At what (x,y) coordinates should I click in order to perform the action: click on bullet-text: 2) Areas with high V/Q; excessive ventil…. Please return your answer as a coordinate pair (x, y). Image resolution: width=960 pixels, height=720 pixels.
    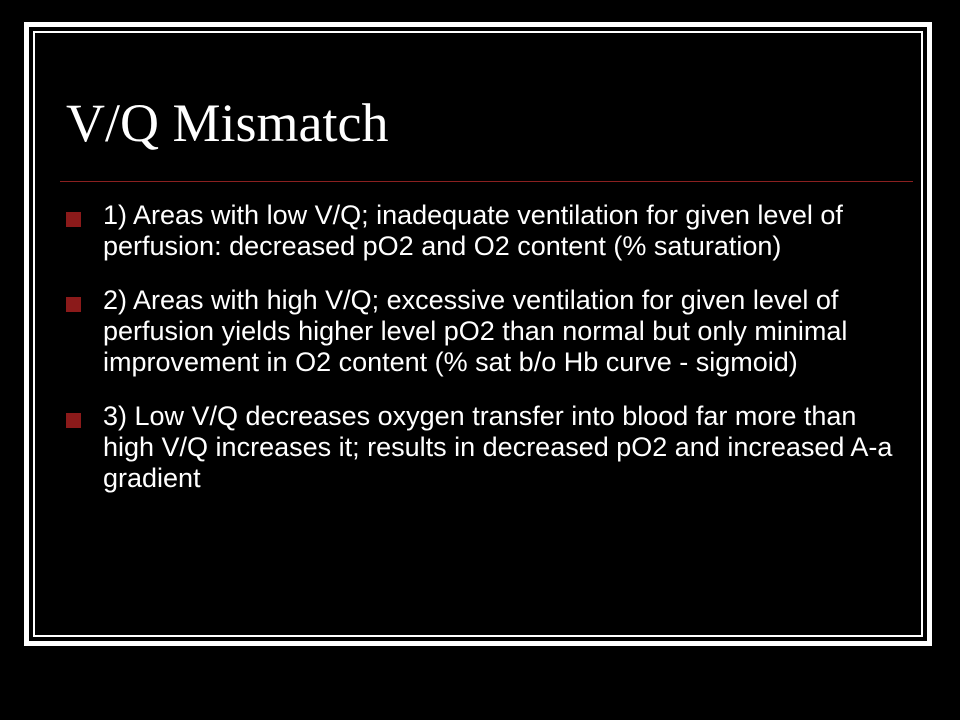
    Looking at the image, I should click on (475, 331).